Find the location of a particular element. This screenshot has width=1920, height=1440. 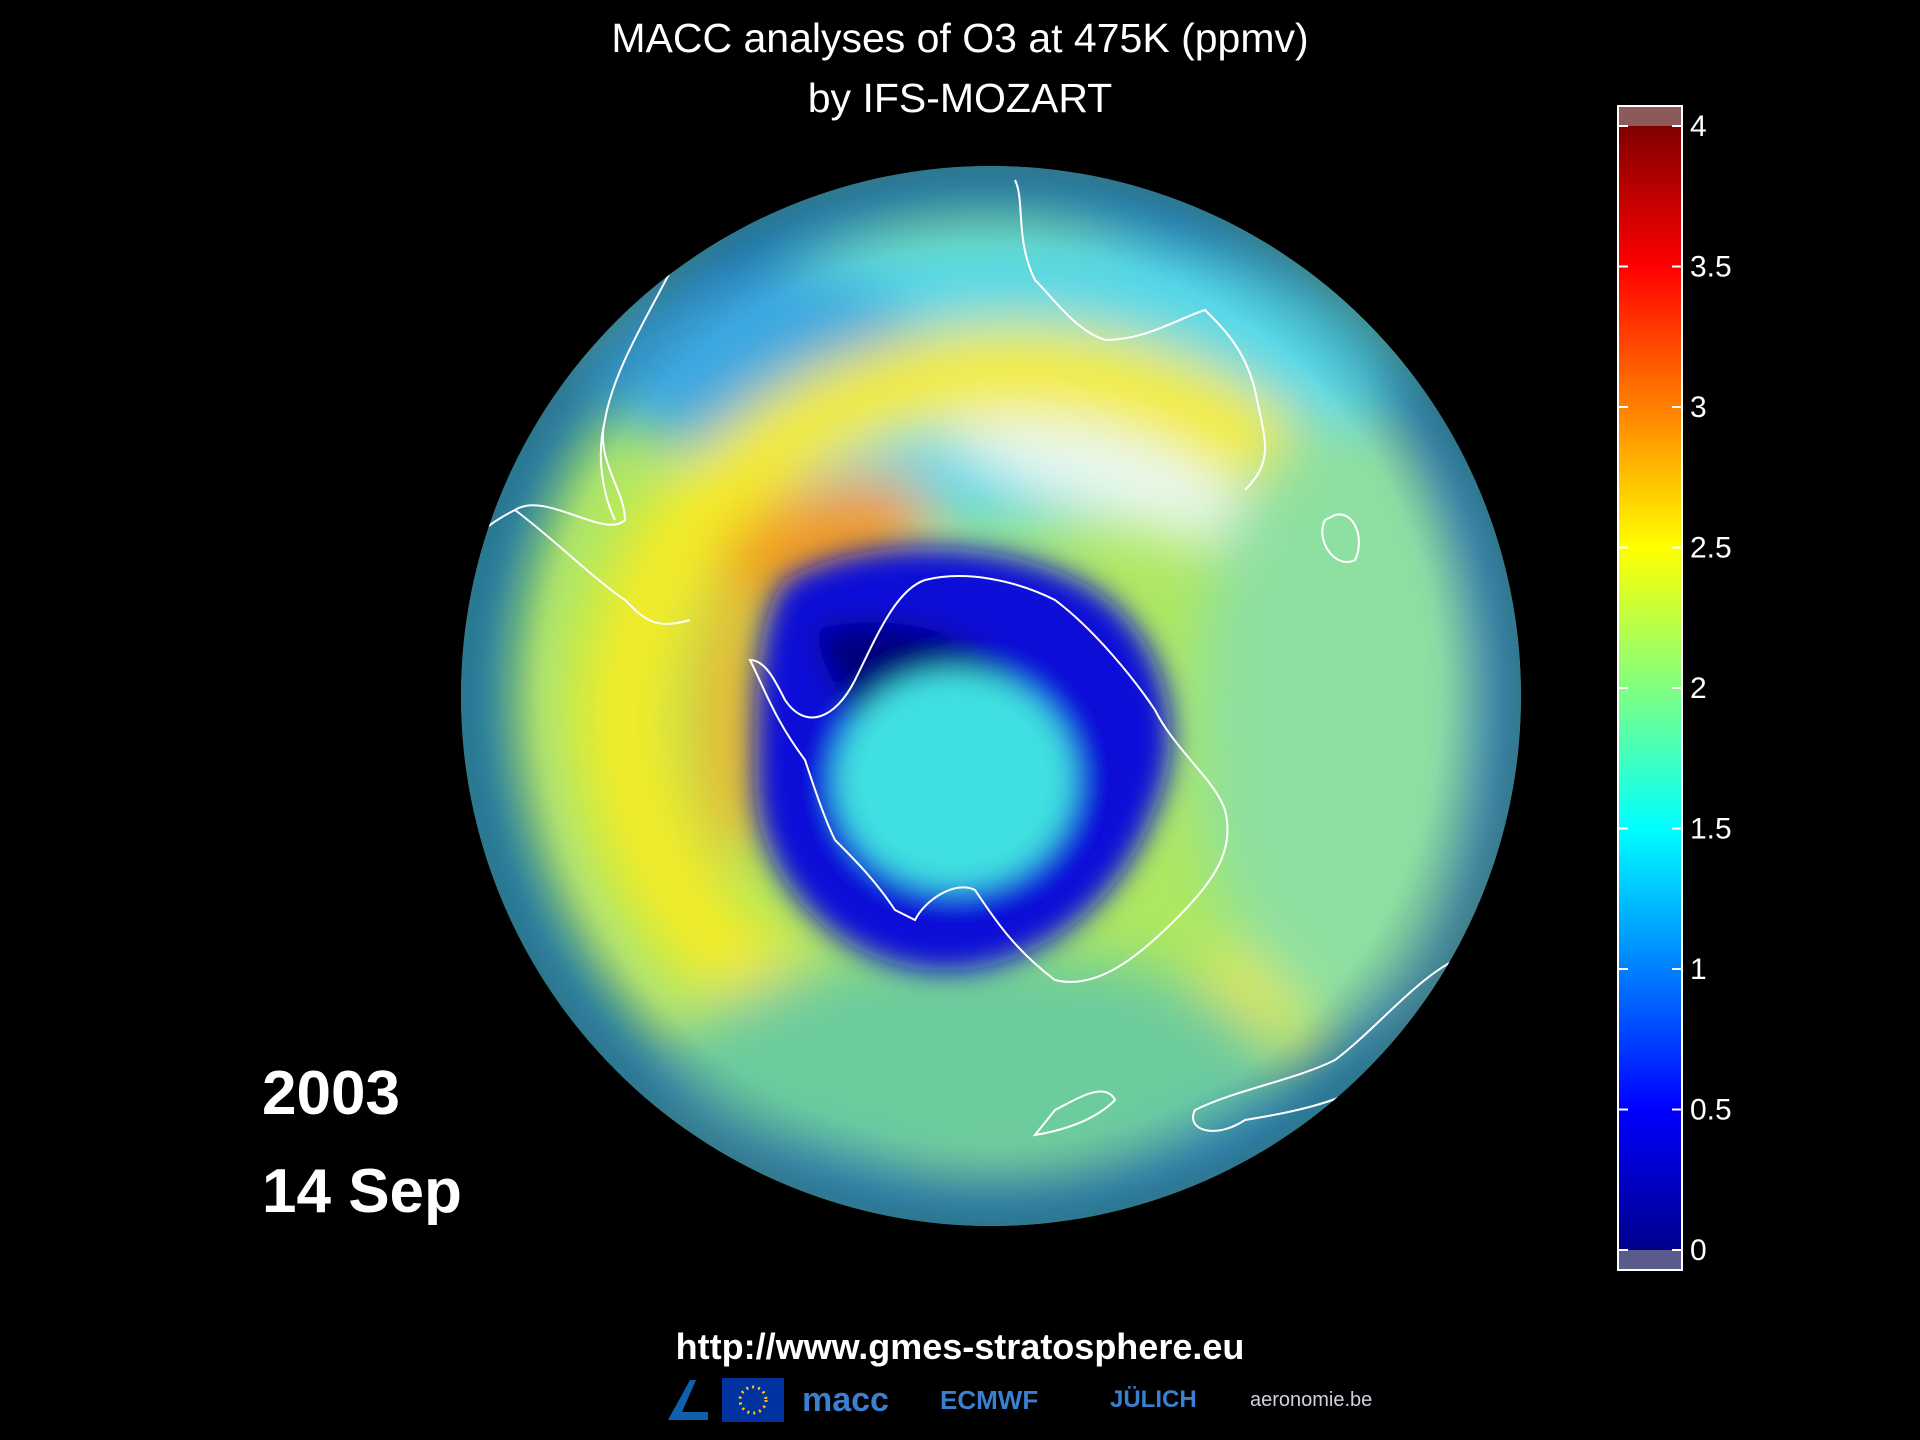

footer-url: http://www.gmes-stratosphere.eu is located at coordinates (960, 1346).